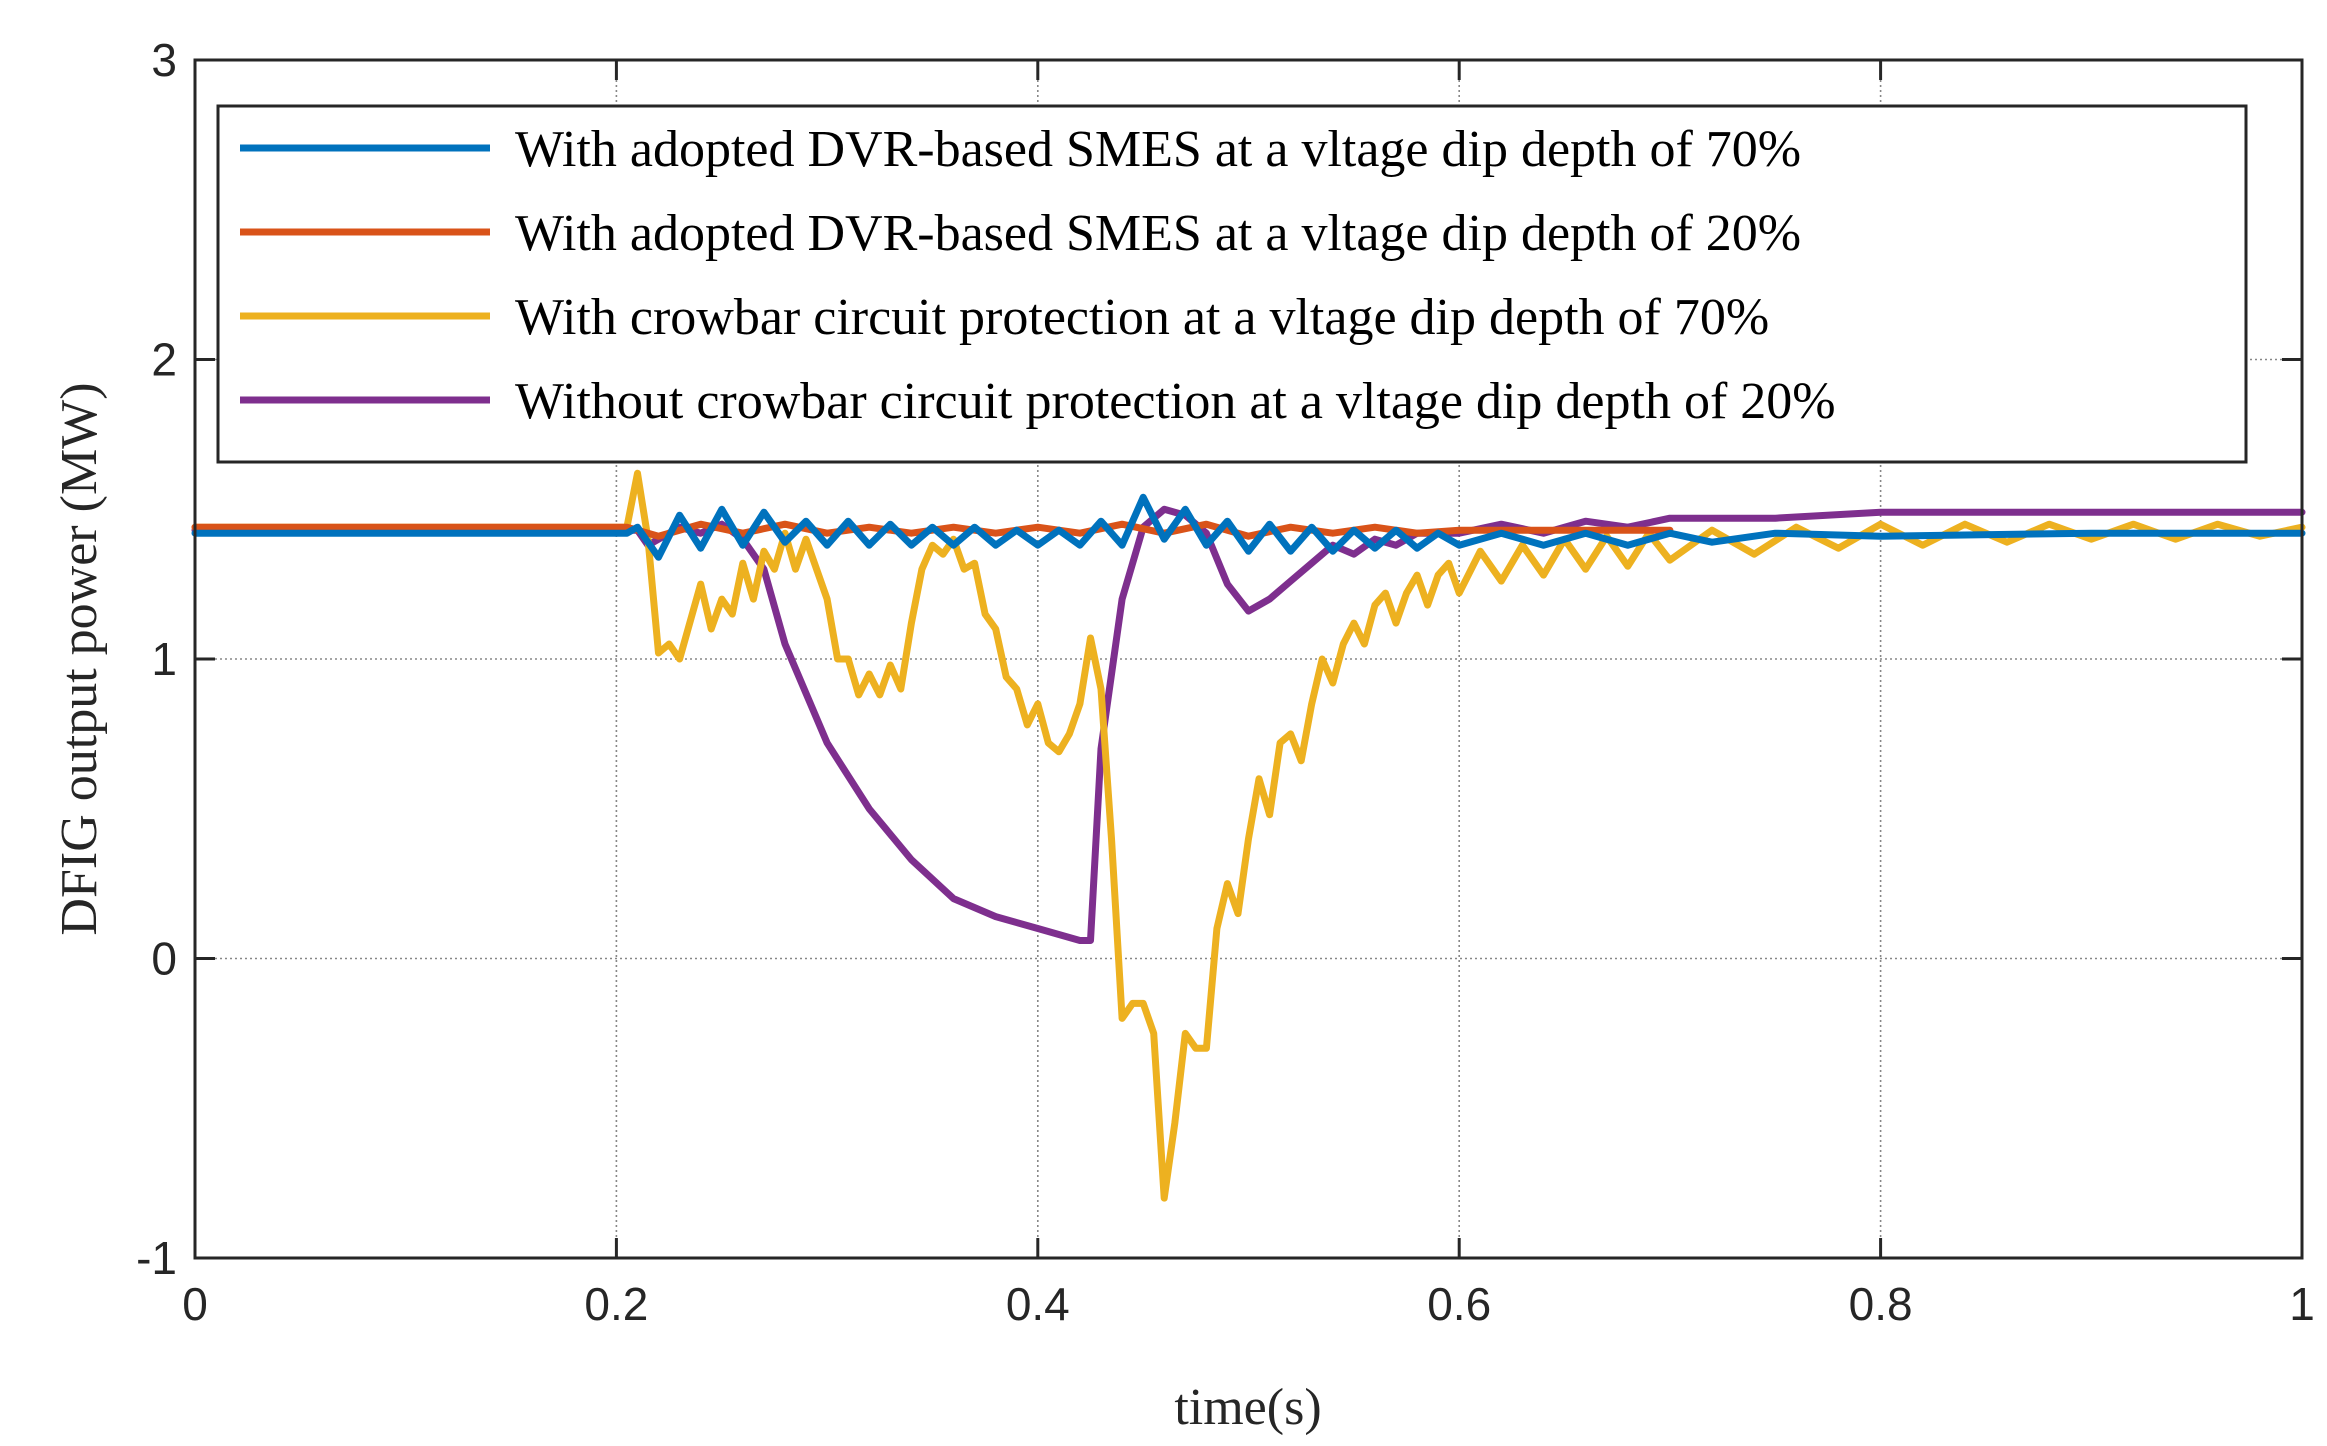  Describe the element at coordinates (164, 60) in the screenshot. I see `y-tick-label: 3` at that location.